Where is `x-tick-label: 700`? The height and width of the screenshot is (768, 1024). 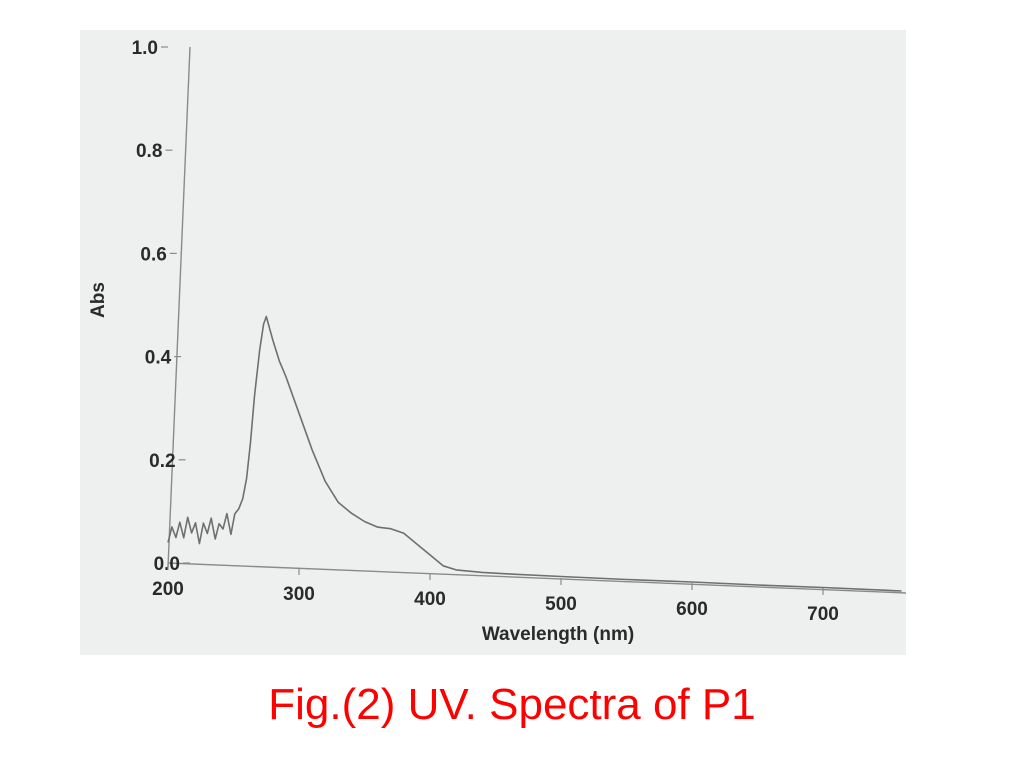
x-tick-label: 700 is located at coordinates (823, 614).